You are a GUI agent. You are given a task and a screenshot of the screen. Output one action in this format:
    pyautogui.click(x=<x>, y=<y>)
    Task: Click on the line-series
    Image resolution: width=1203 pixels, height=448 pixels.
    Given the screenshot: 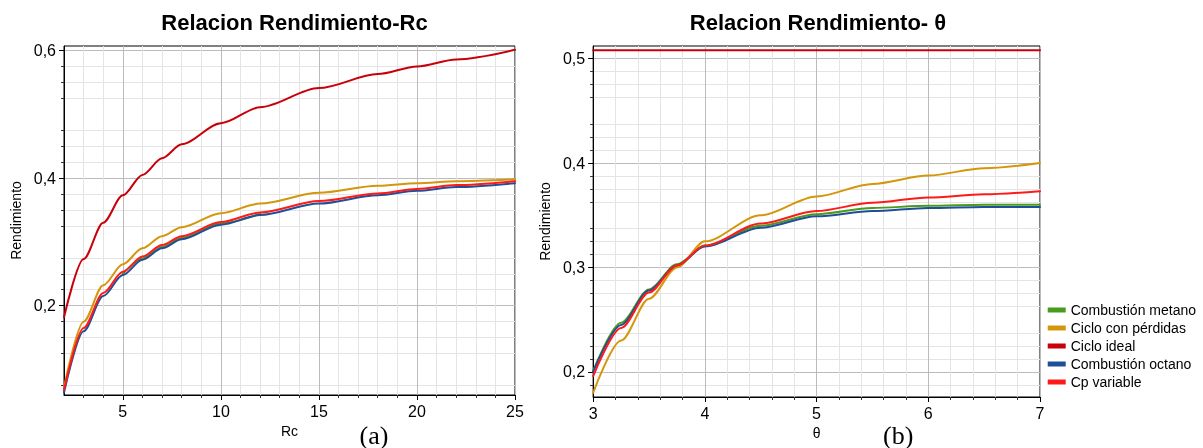 What is the action you would take?
    pyautogui.click(x=191, y=243)
    